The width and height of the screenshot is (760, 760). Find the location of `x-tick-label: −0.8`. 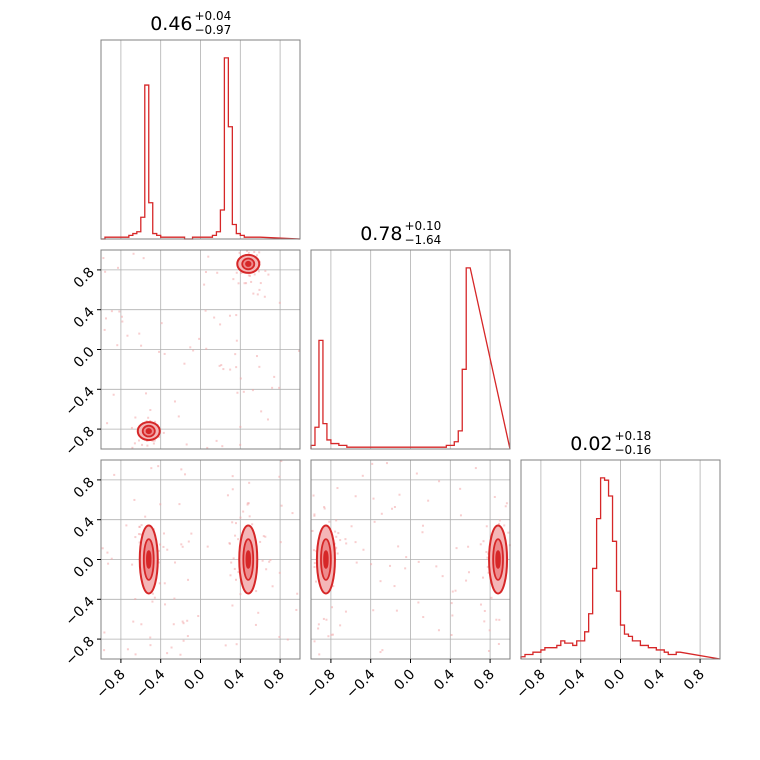

x-tick-label: −0.8 is located at coordinates (110, 684).